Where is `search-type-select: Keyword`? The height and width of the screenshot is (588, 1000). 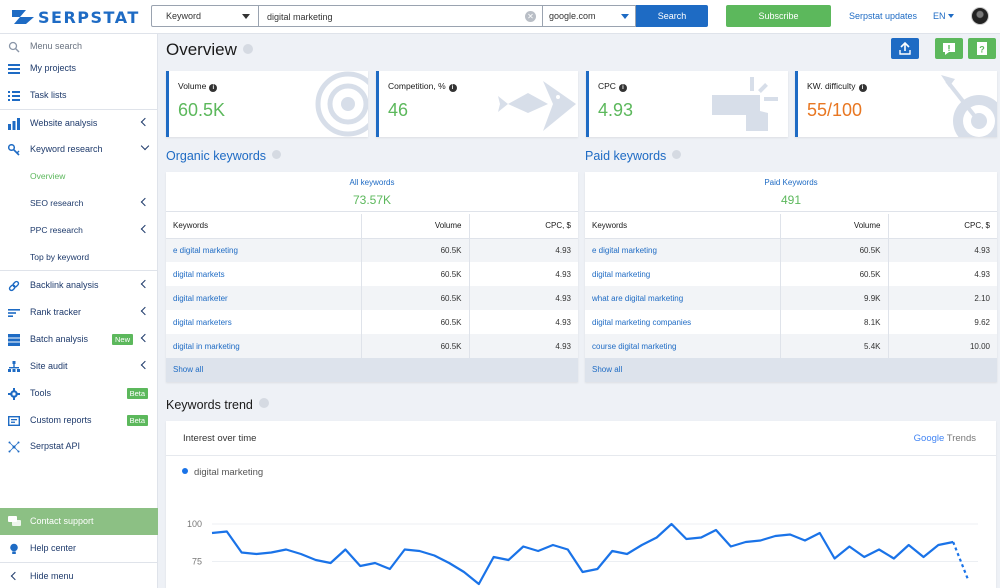
search-type-select: Keyword is located at coordinates (205, 16).